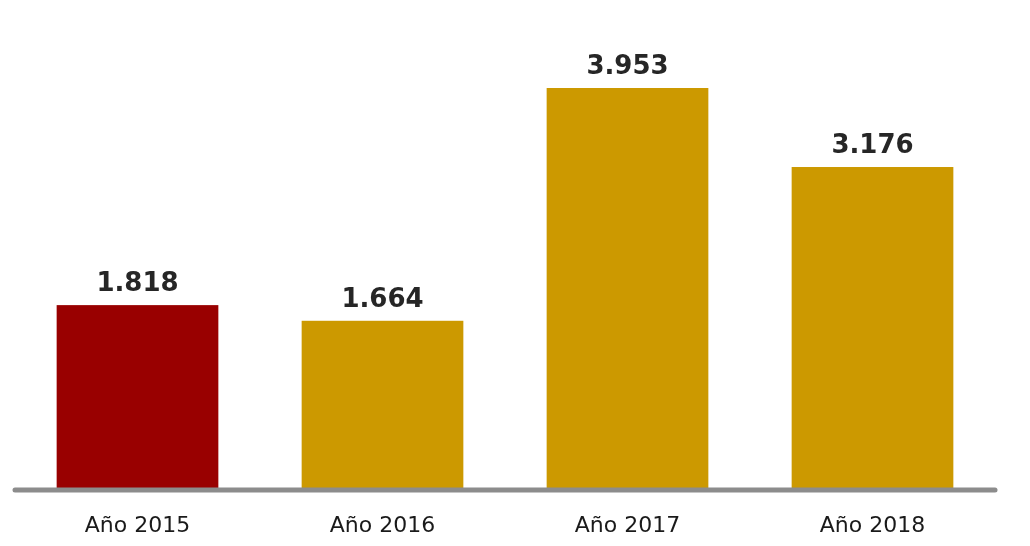 The image size is (1030, 546). I want to click on x-tick-label: Año 2016, so click(382, 524).